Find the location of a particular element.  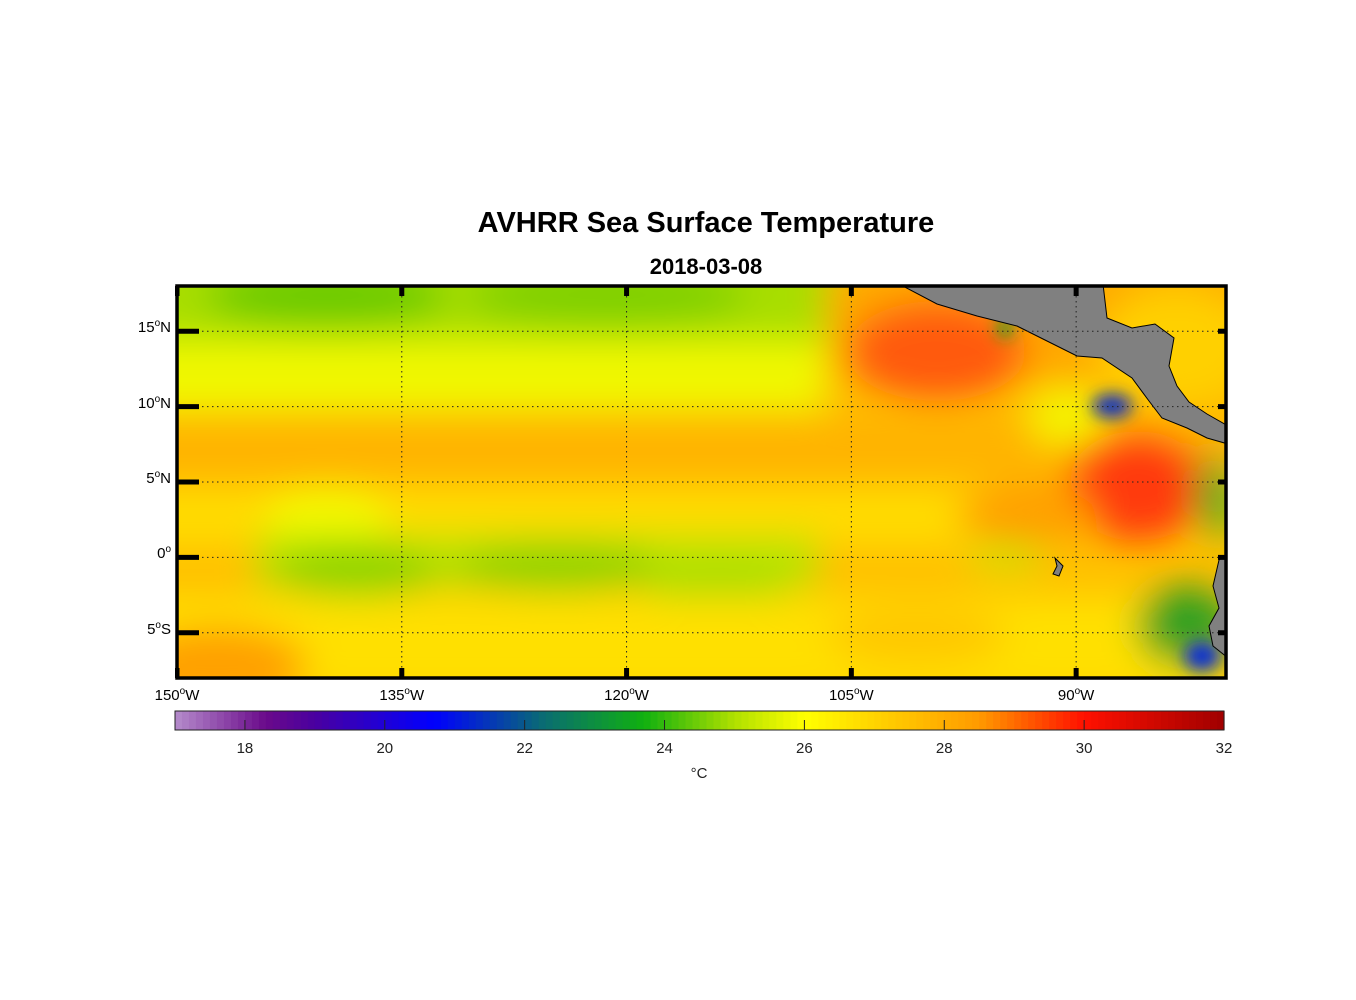

lon-tick-label: 90oW is located at coordinates (1076, 695).